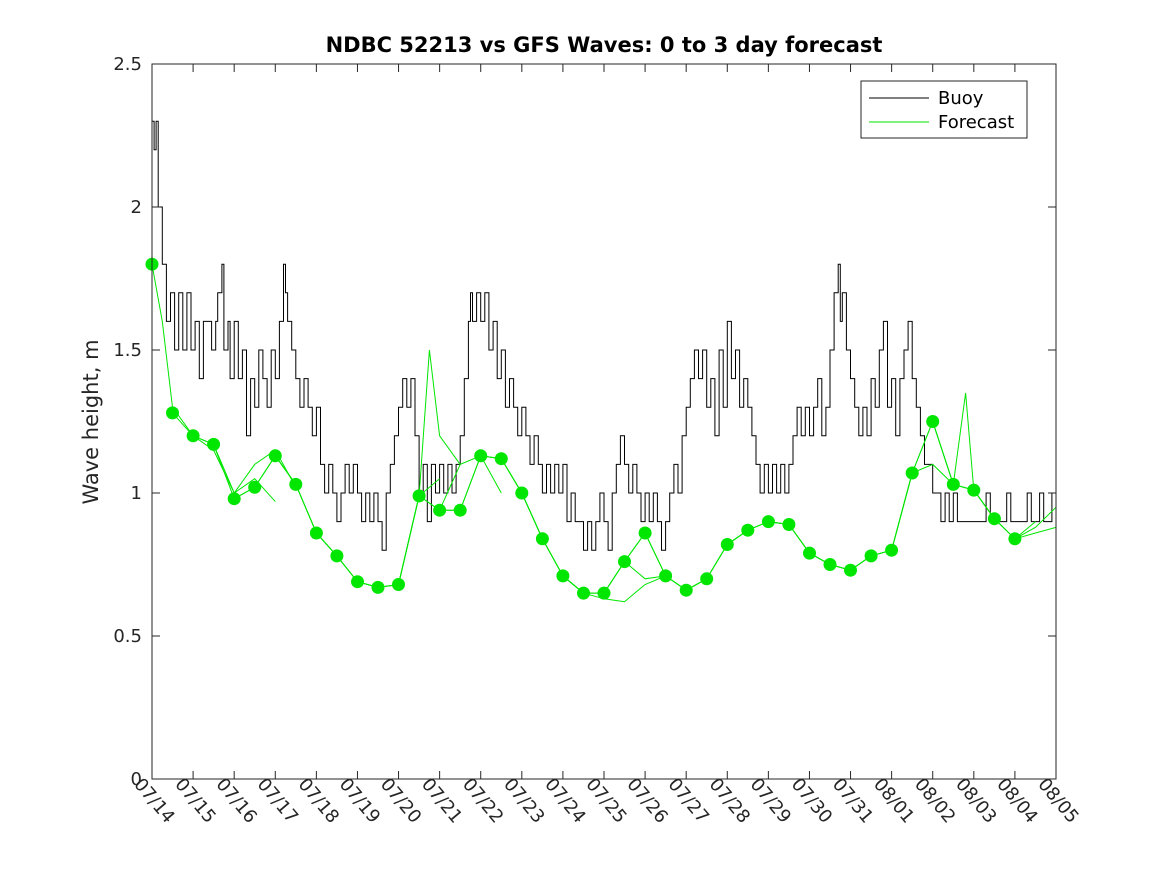  What do you see at coordinates (136, 207) in the screenshot?
I see `y-tick-label: 2` at bounding box center [136, 207].